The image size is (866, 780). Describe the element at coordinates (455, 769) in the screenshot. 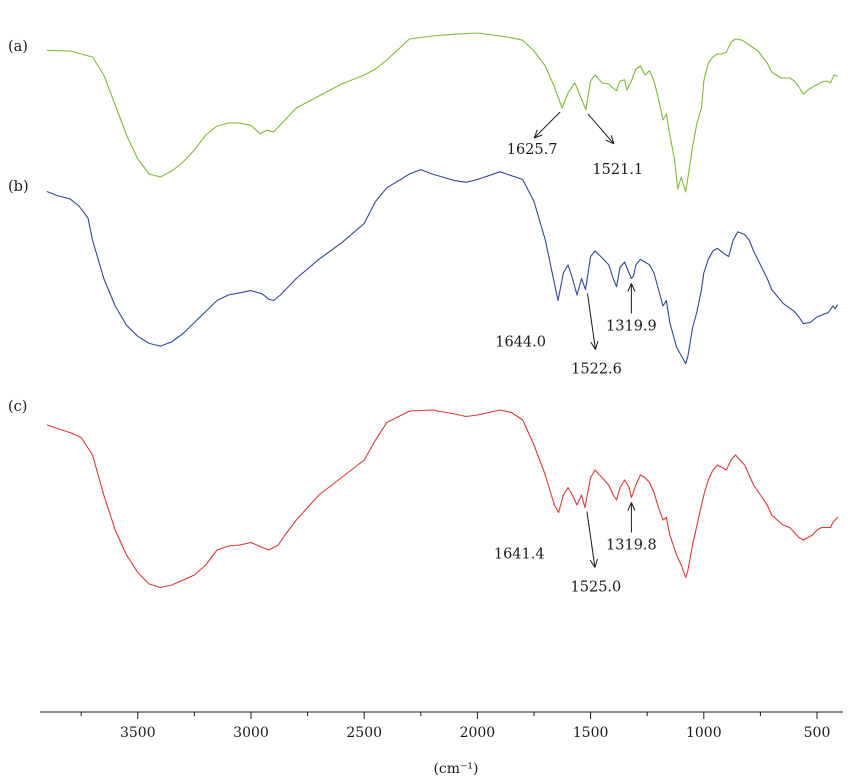

I see `x-axis-label: (cm⁻¹)` at that location.